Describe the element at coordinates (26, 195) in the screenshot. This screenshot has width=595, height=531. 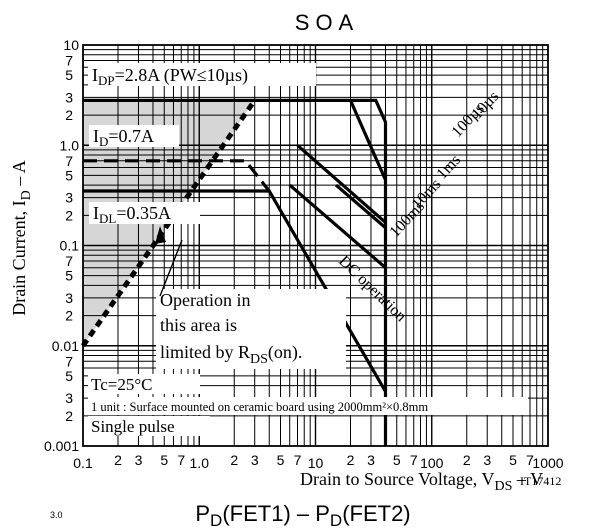
I see `y-axis-title-sub: D` at that location.